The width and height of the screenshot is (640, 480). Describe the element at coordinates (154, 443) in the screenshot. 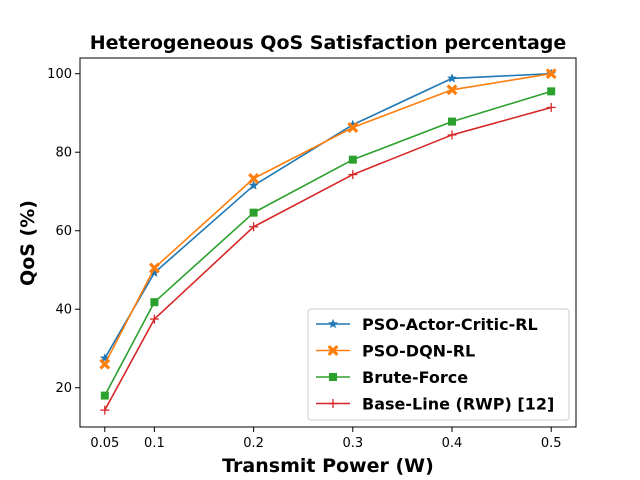

I see `x-tick-label: 0.1` at that location.